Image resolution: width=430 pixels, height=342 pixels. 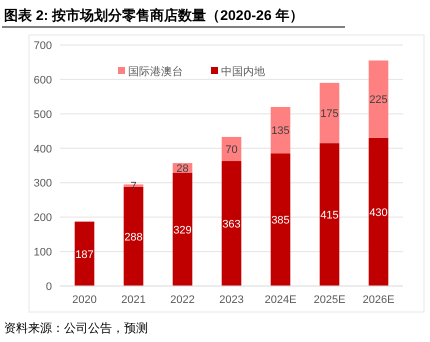 What do you see at coordinates (84, 300) in the screenshot?
I see `x-tick-label: 2020` at bounding box center [84, 300].